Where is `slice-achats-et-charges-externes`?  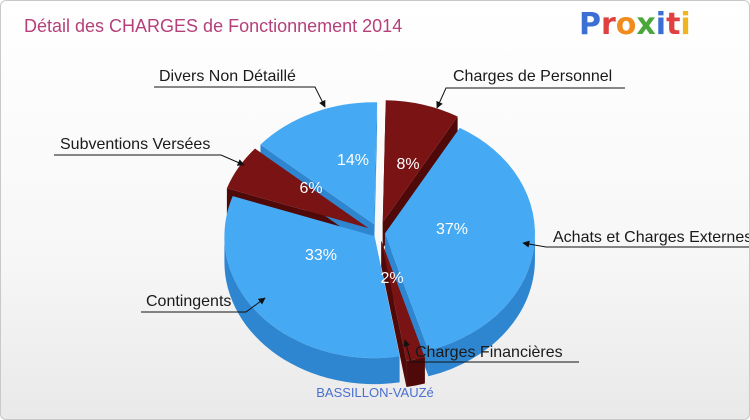
slice-achats-et-charges-externes is located at coordinates (459, 239).